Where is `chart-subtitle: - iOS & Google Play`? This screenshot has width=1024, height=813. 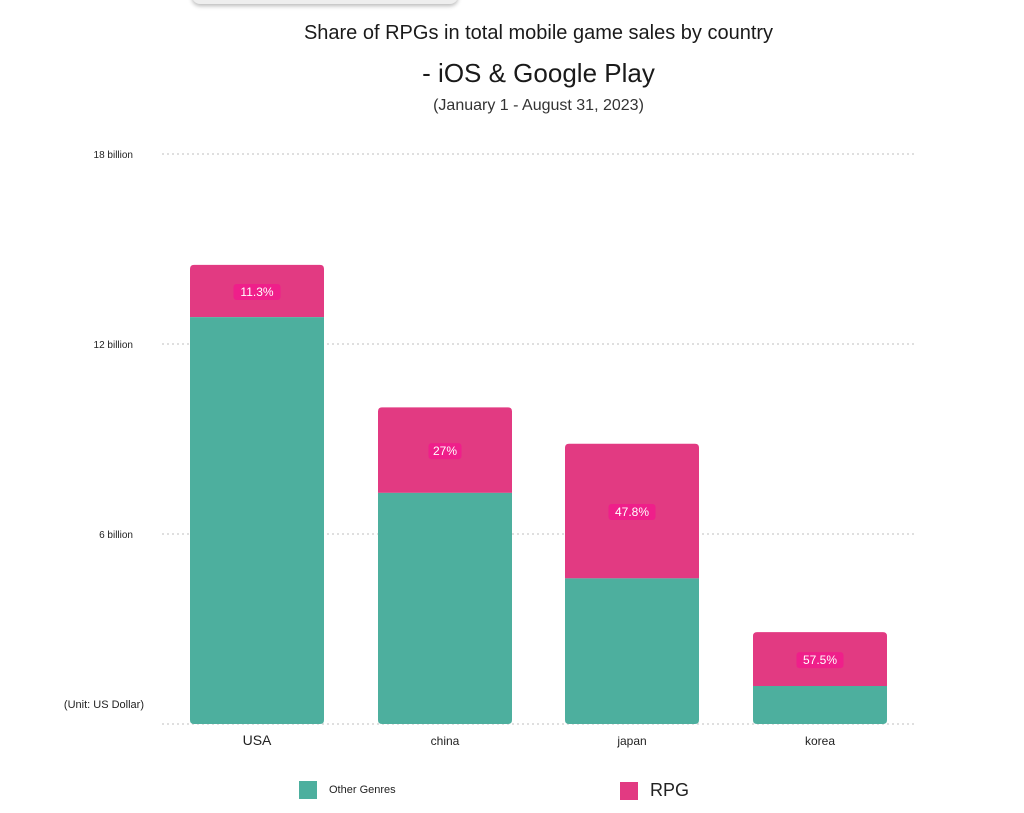
chart-subtitle: - iOS & Google Play is located at coordinates (538, 73).